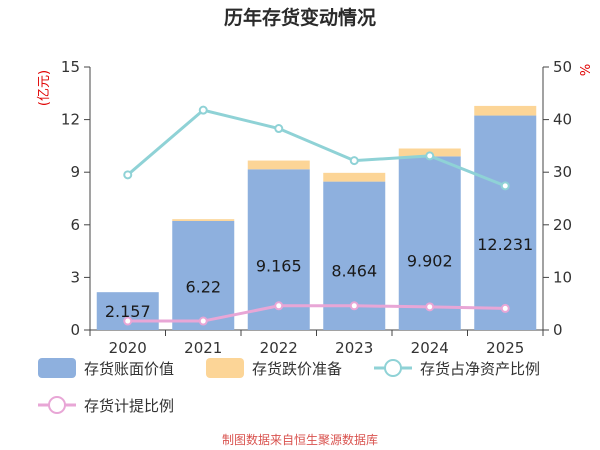 The image size is (600, 450). I want to click on bar-value-label: 2.157, so click(128, 311).